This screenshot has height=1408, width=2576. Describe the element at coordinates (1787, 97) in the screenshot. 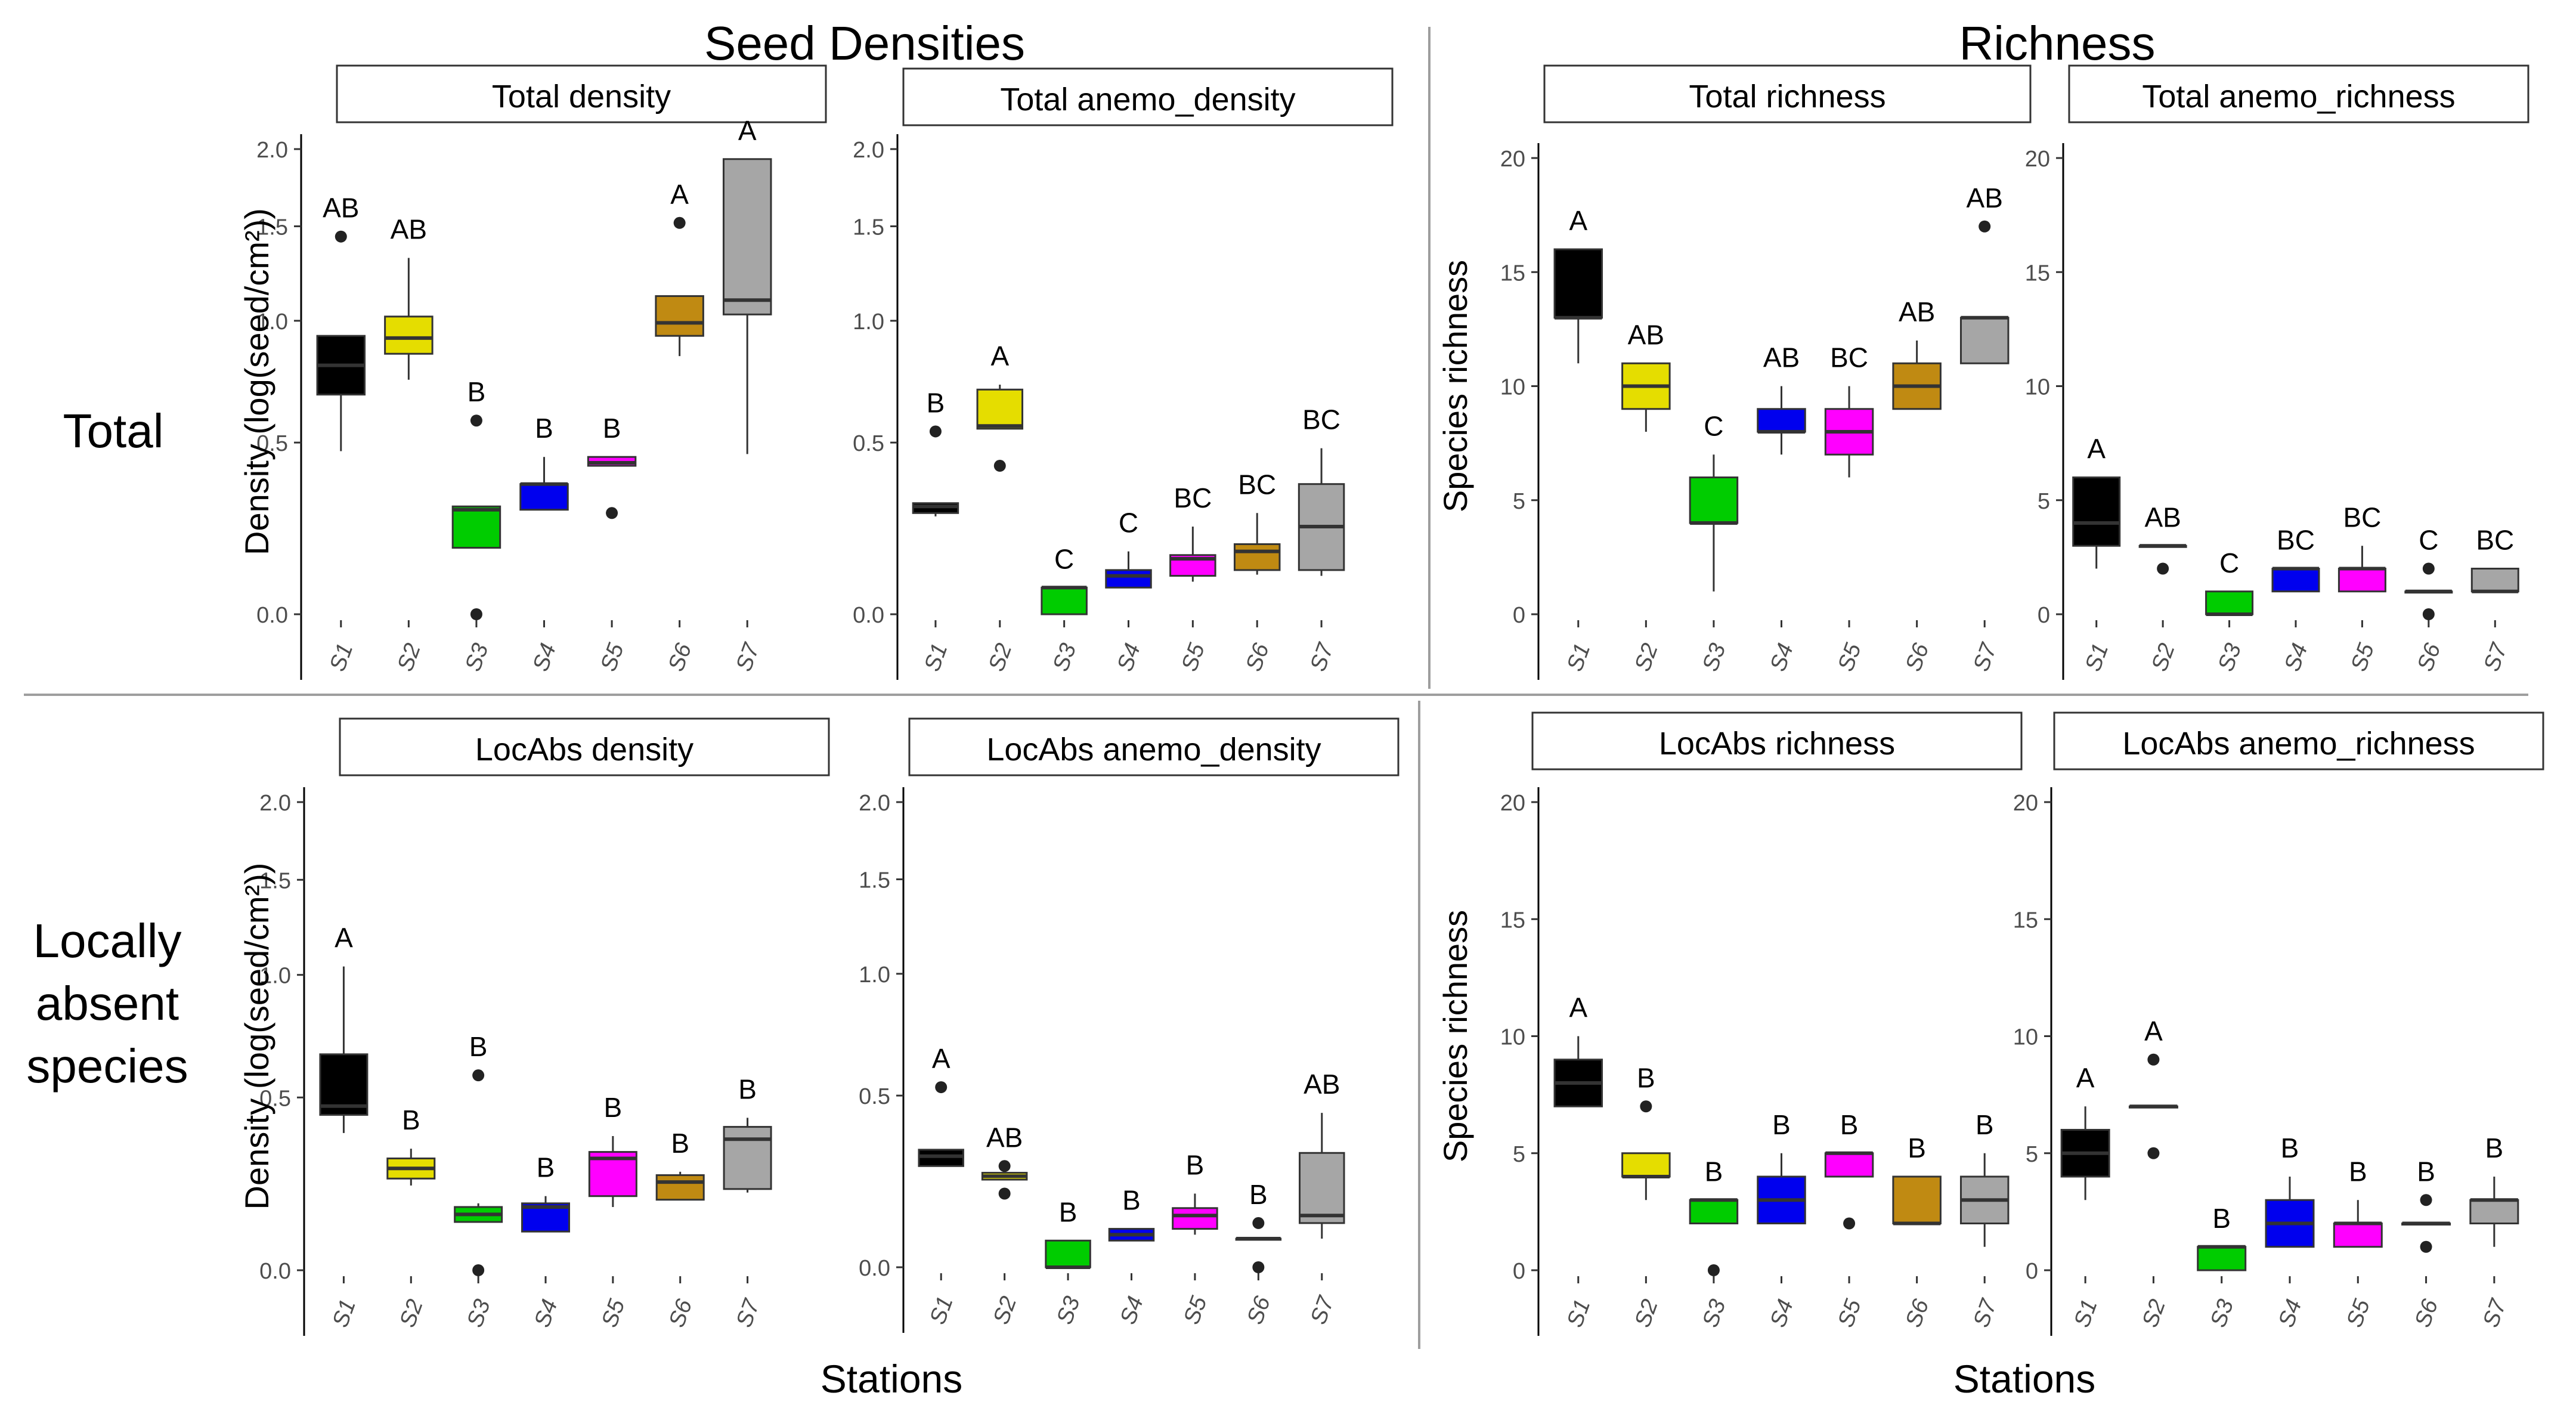

I see `panel-title: Total richness` at that location.